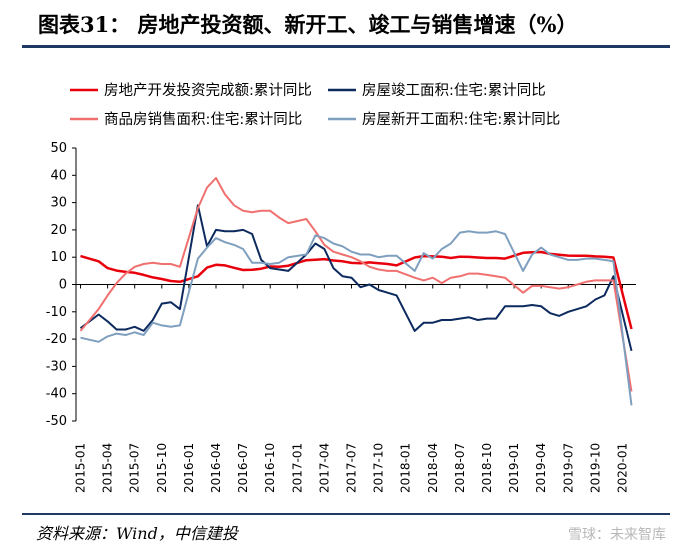 This screenshot has height=560, width=680. What do you see at coordinates (135, 468) in the screenshot?
I see `x-tick-label: 2015-07` at bounding box center [135, 468].